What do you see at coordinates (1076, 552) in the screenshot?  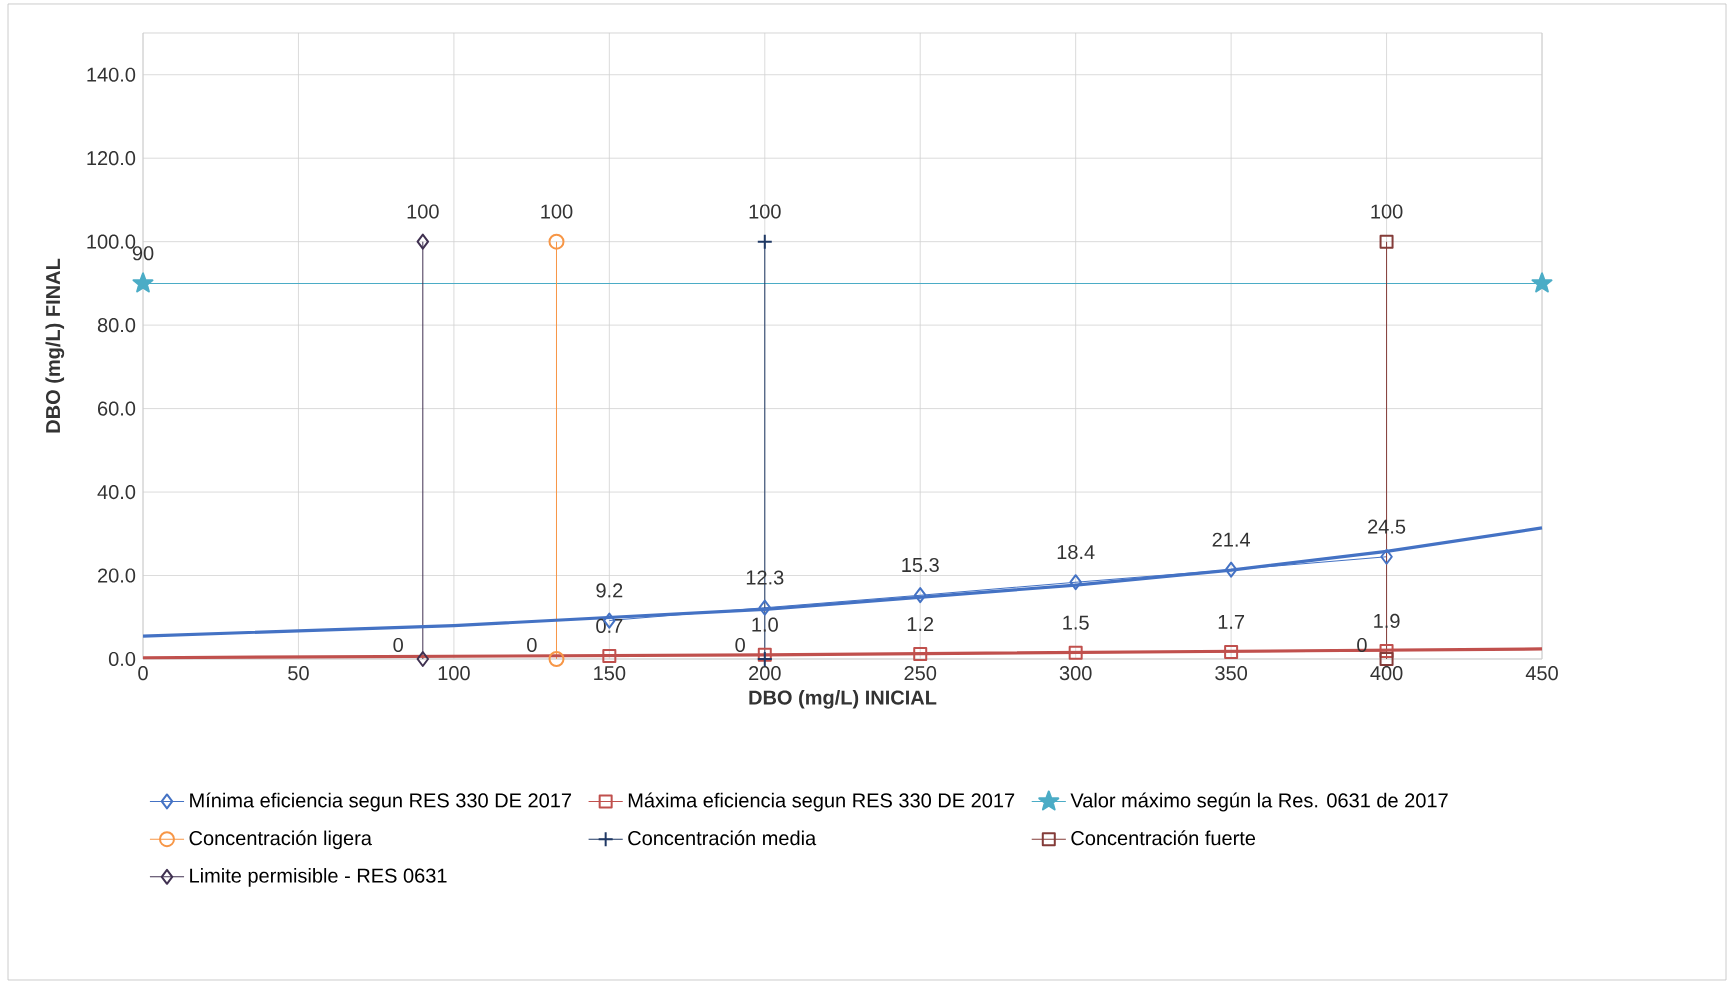 I see `data-label: 18.4` at bounding box center [1076, 552].